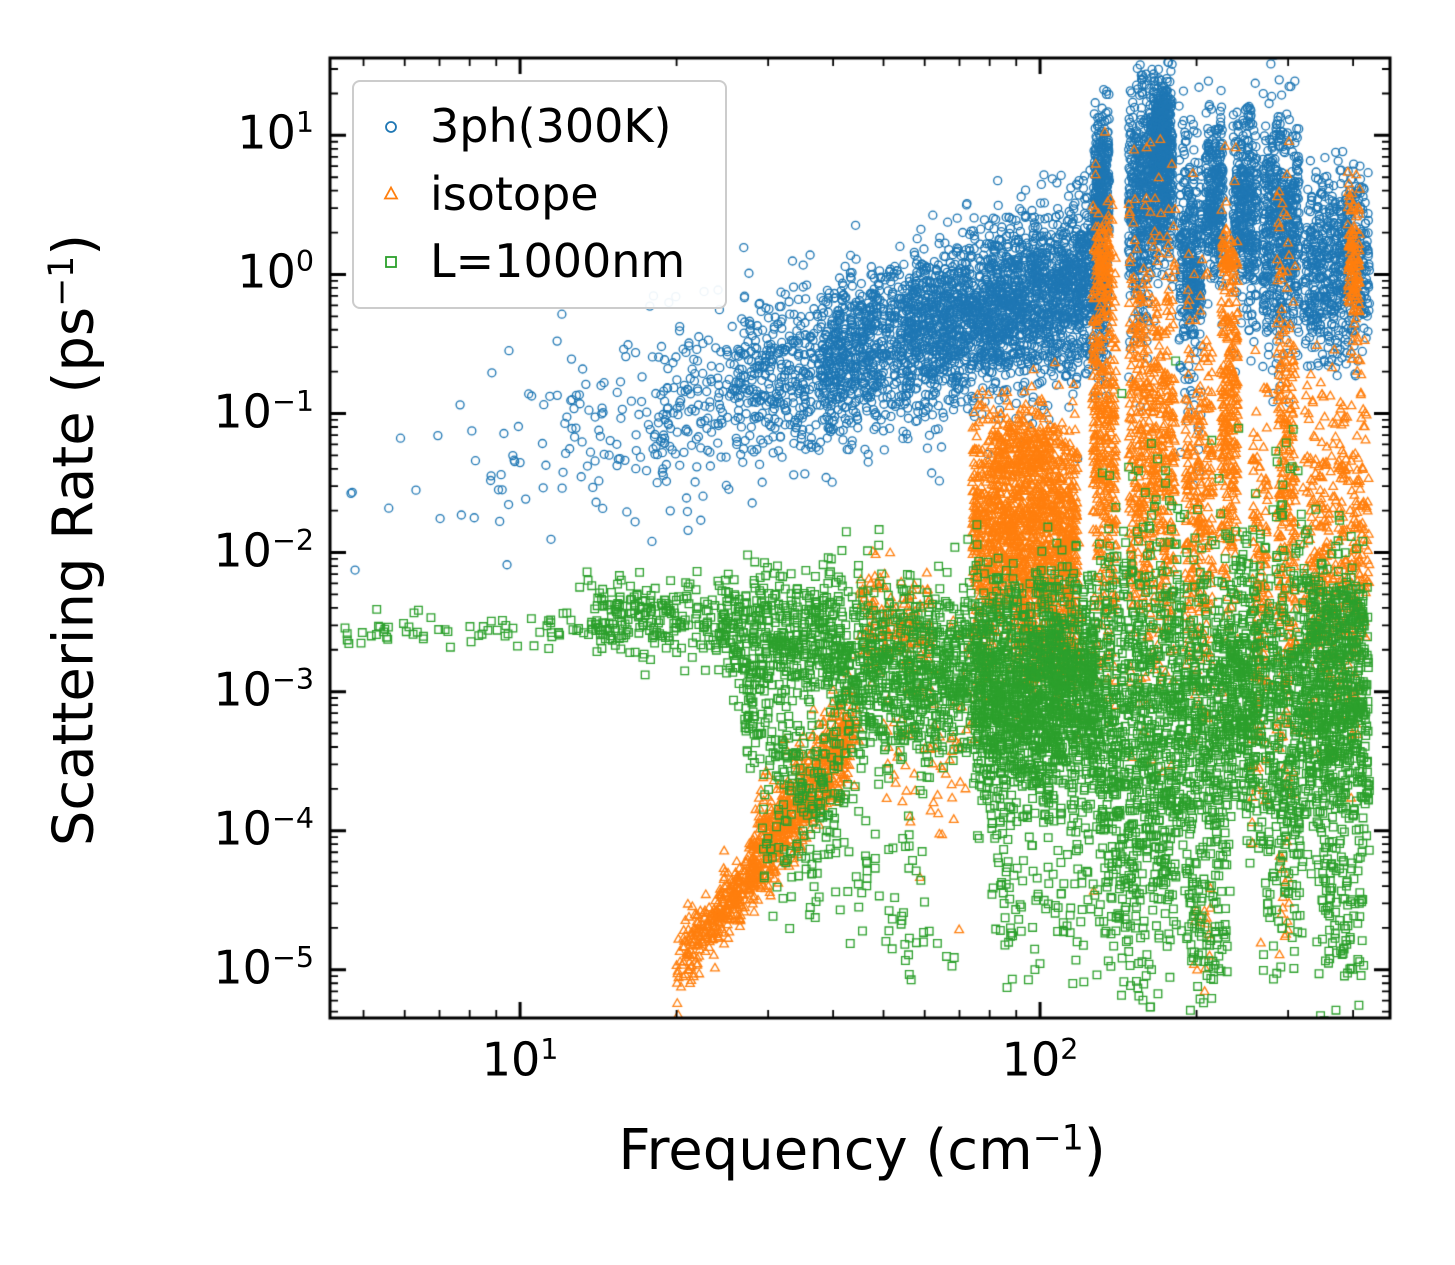  I want to click on y-axis-label: Scattering Rate (ps−1), so click(74, 540).